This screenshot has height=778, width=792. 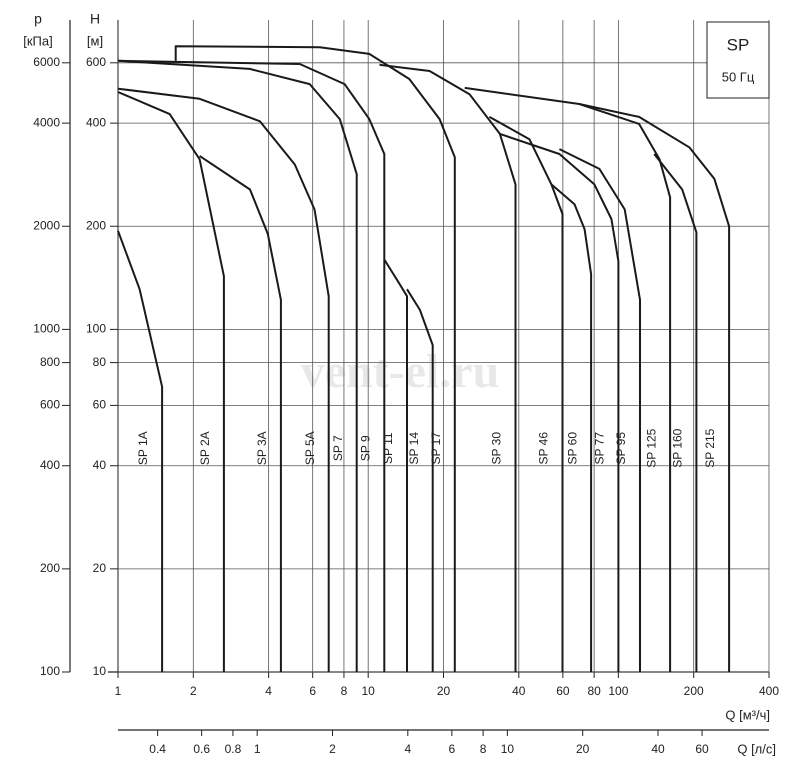 I want to click on y2-tick-label: 4000, so click(x=46, y=122).